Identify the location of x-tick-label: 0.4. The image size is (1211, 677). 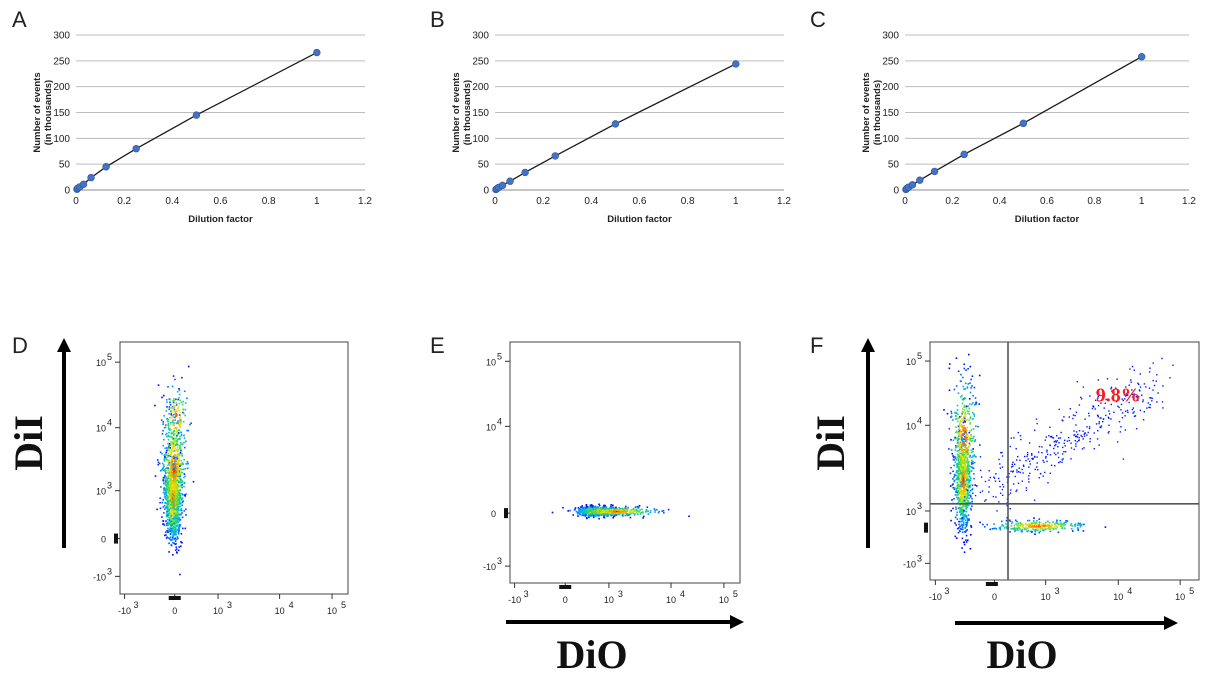
(591, 201).